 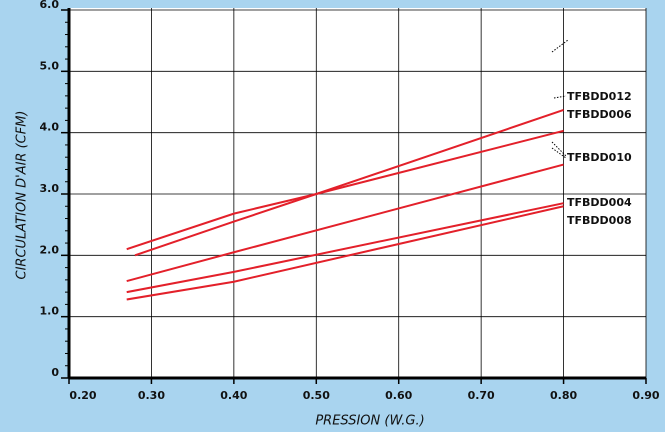 I want to click on y-tick-label: 2.0, so click(x=50, y=249).